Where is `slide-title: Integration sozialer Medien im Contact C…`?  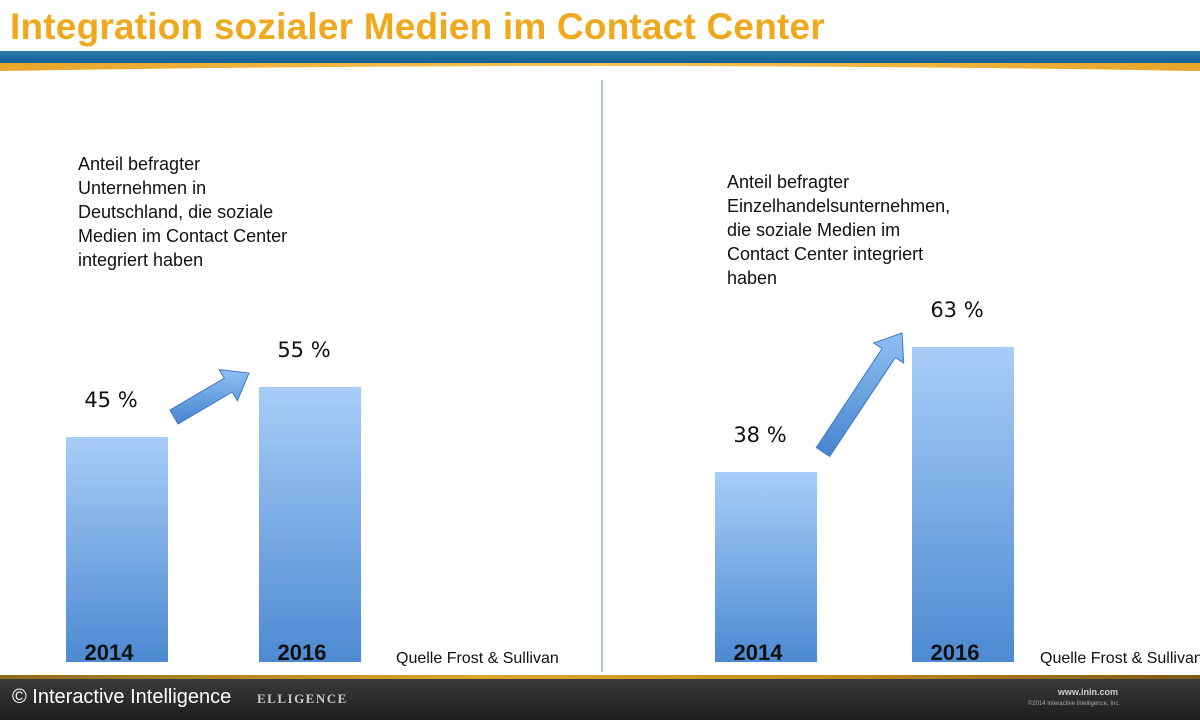
slide-title: Integration sozialer Medien im Contact C… is located at coordinates (417, 26).